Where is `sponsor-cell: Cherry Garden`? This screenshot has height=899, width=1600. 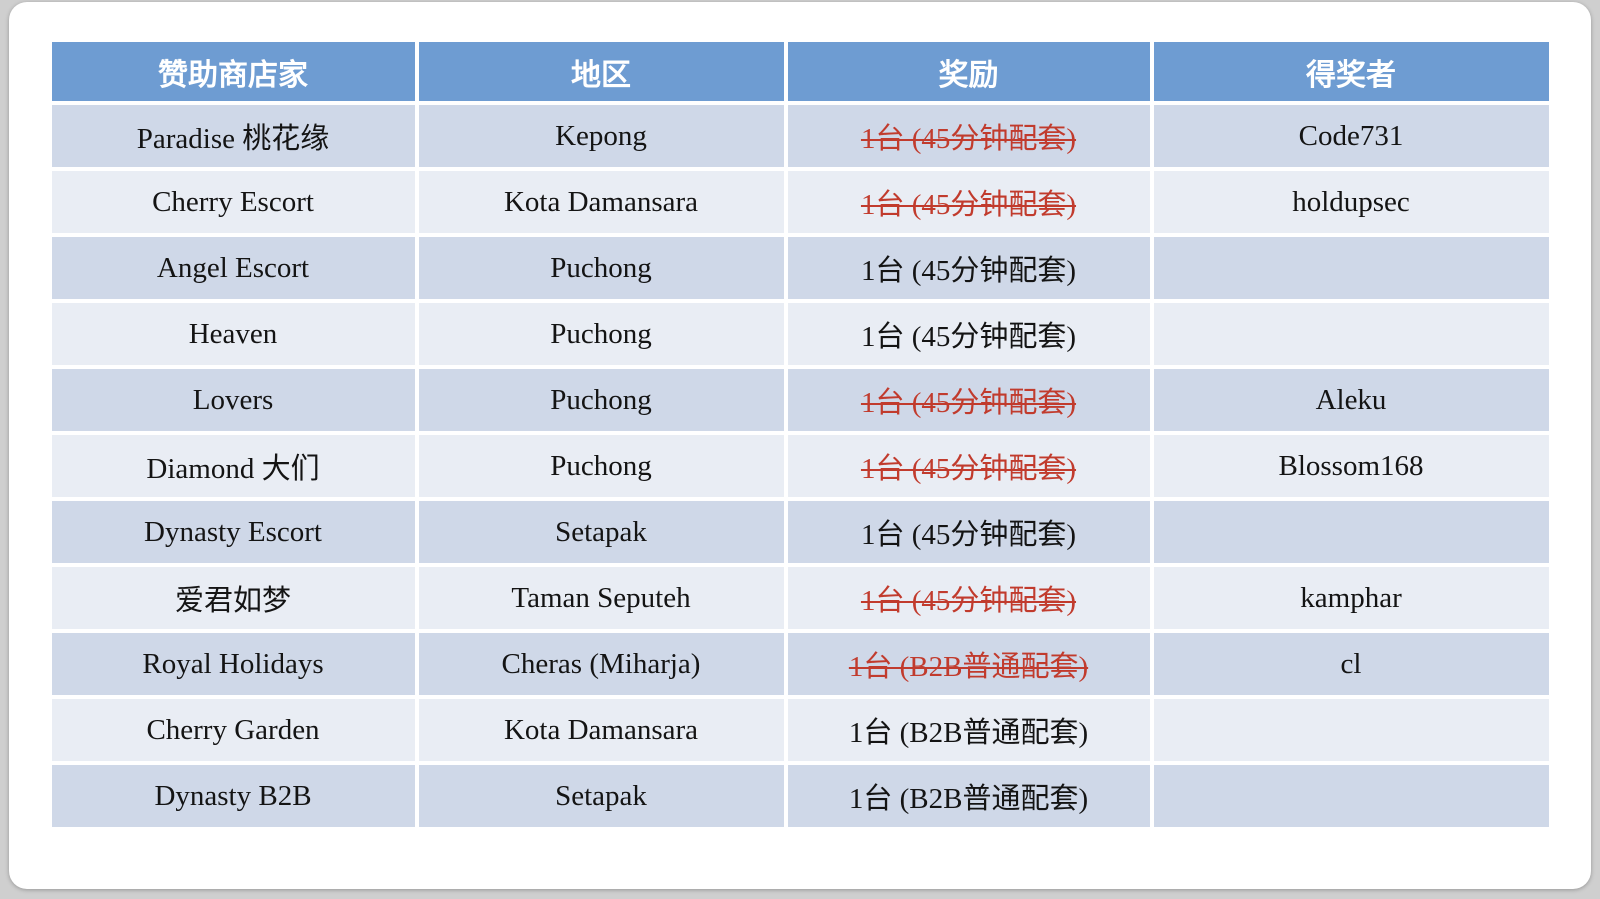 sponsor-cell: Cherry Garden is located at coordinates (233, 730).